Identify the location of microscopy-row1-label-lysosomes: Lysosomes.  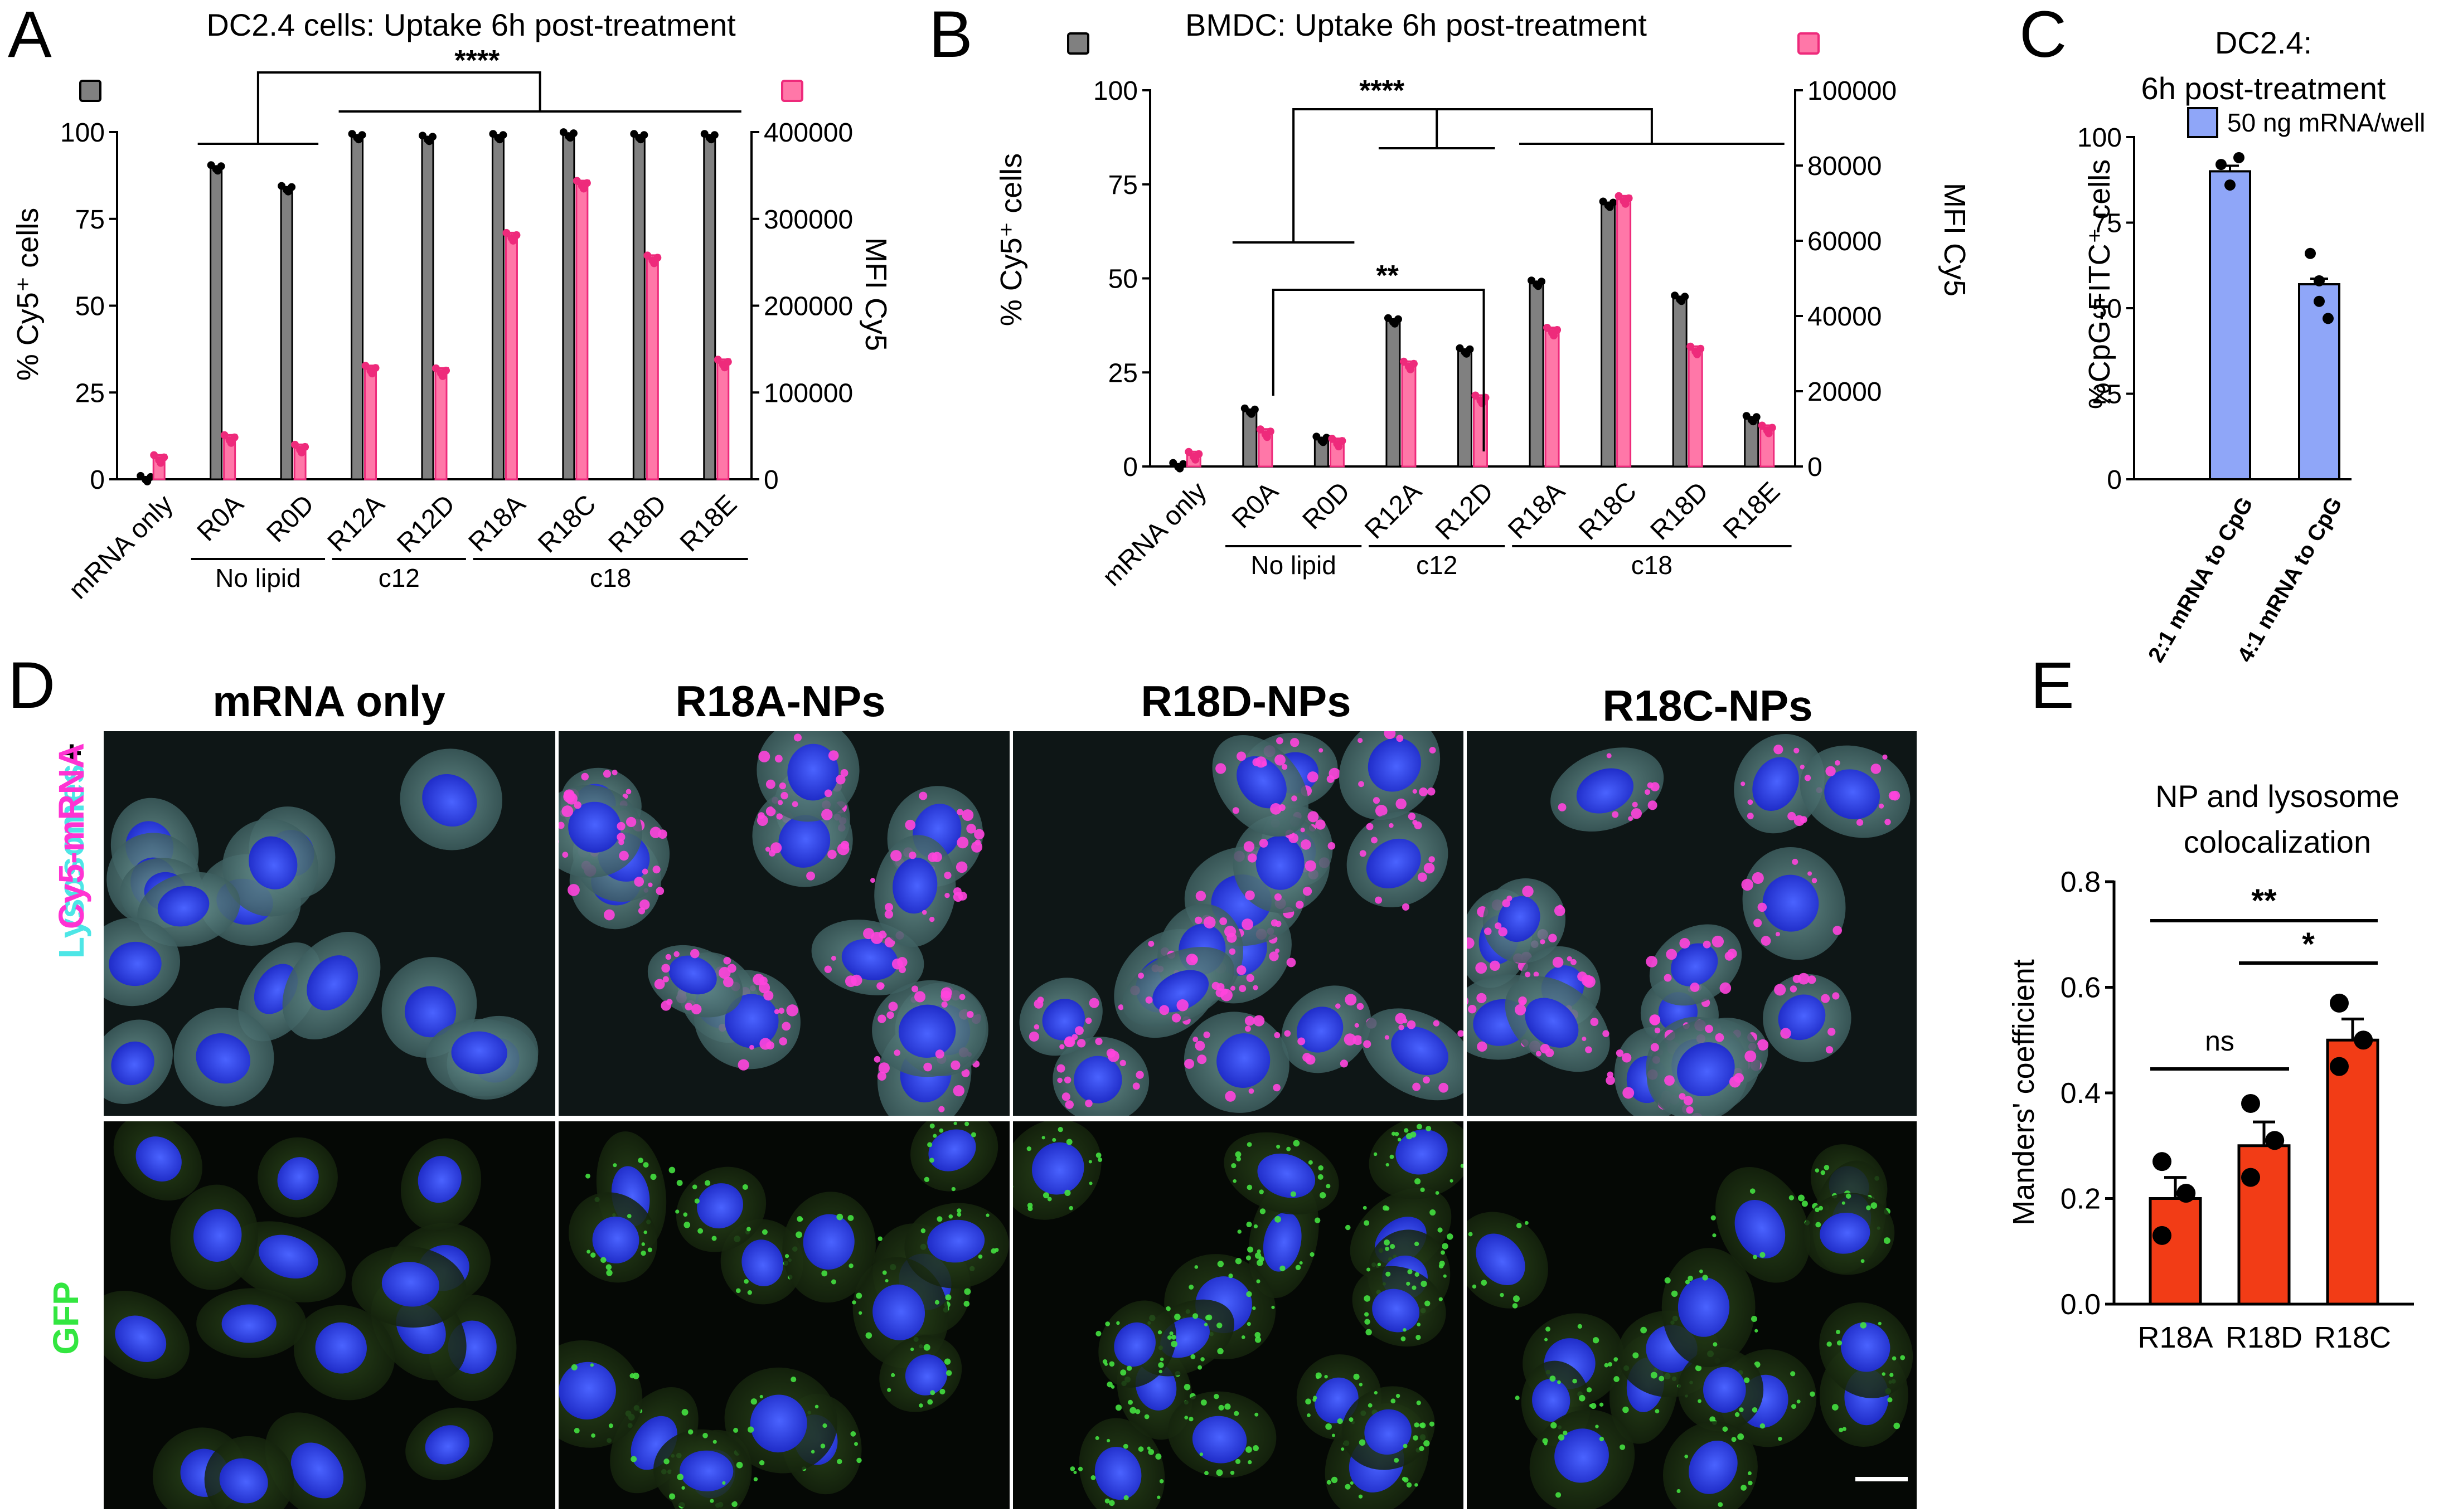
(71, 861).